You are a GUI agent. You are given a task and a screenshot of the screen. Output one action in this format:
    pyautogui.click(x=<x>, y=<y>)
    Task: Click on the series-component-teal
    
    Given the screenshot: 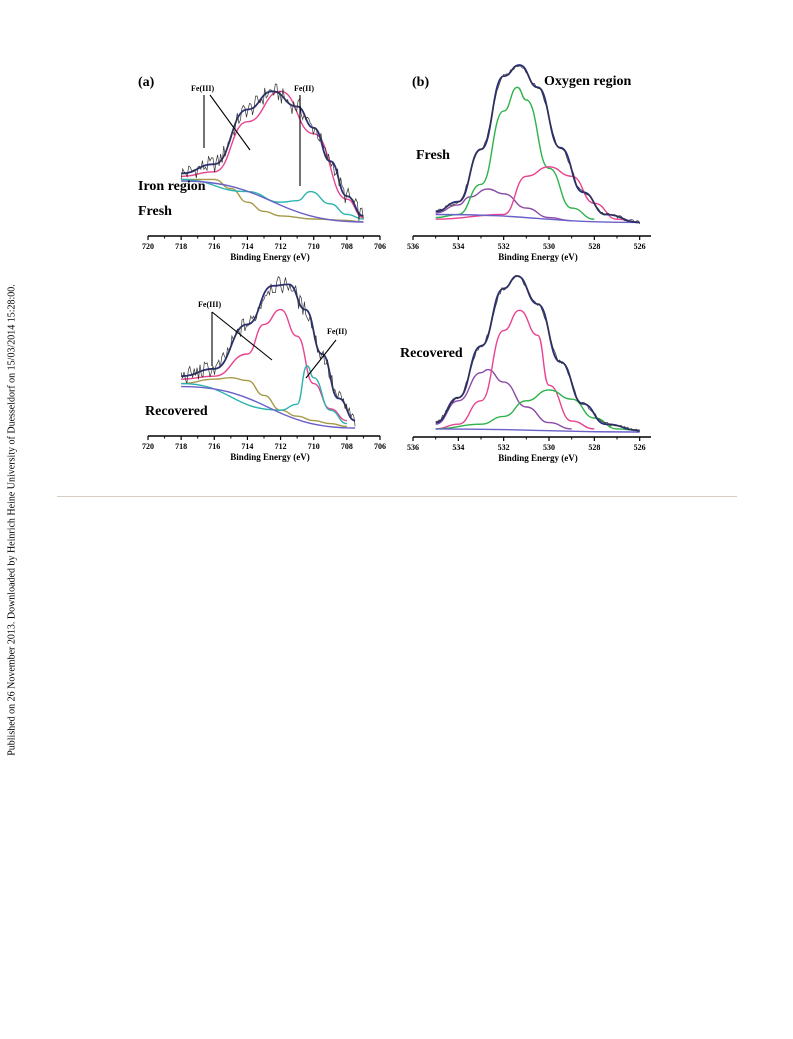 What is the action you would take?
    pyautogui.click(x=264, y=395)
    